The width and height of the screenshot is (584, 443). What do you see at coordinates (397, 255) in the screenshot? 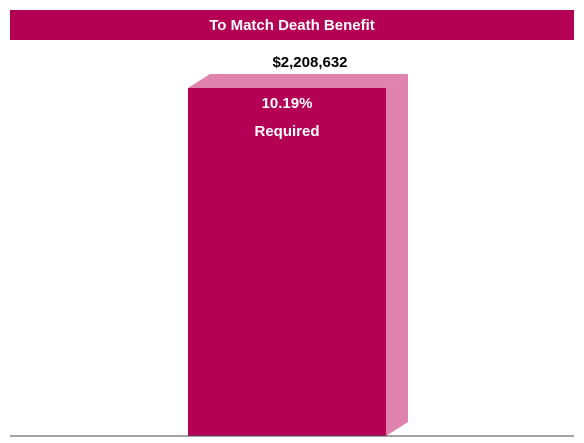
I see `bar-side-face` at bounding box center [397, 255].